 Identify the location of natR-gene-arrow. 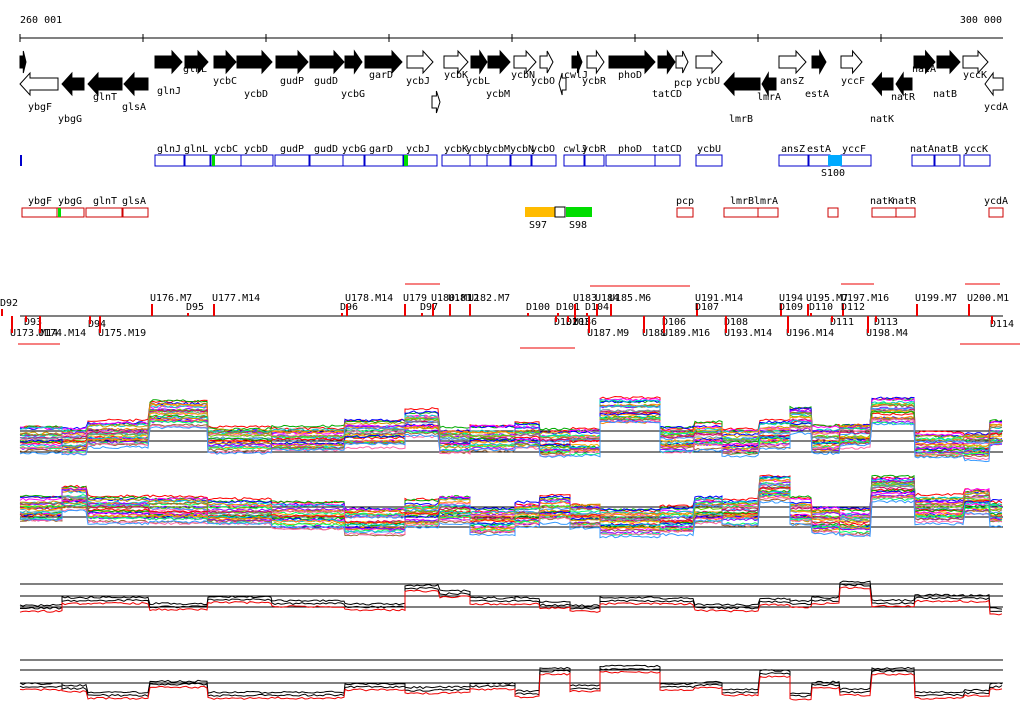
(904, 84).